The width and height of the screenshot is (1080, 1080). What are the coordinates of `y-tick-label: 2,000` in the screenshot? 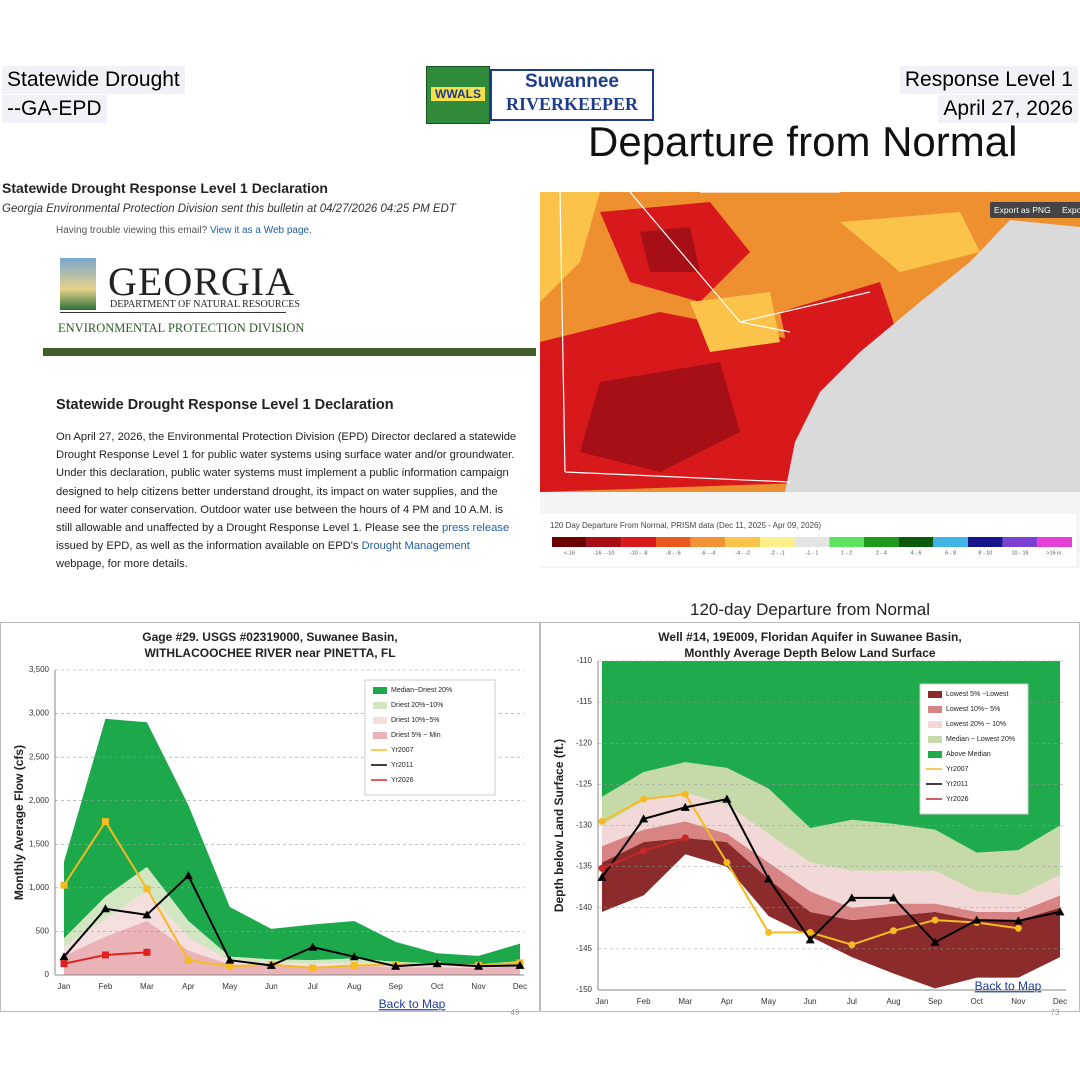 It's located at (39, 800).